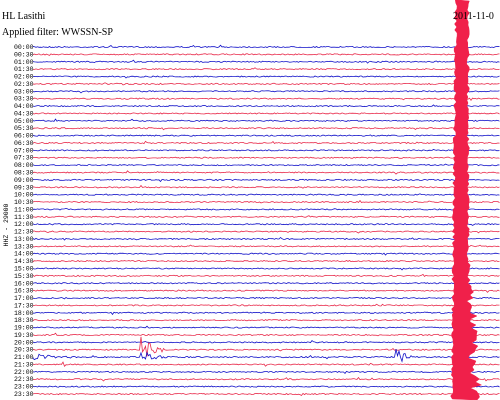 This screenshot has width=500, height=400. I want to click on time-label: 05:00, so click(24, 121).